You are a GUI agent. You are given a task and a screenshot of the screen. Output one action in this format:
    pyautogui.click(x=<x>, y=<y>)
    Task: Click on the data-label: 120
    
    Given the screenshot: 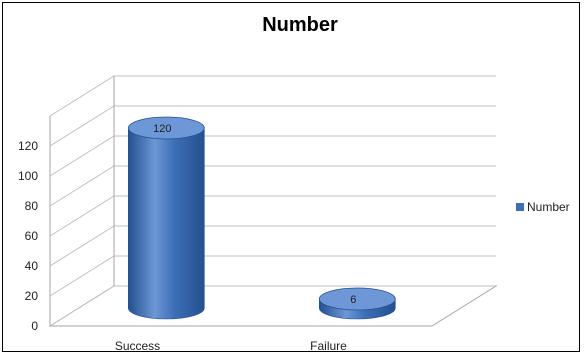 What is the action you would take?
    pyautogui.click(x=162, y=129)
    